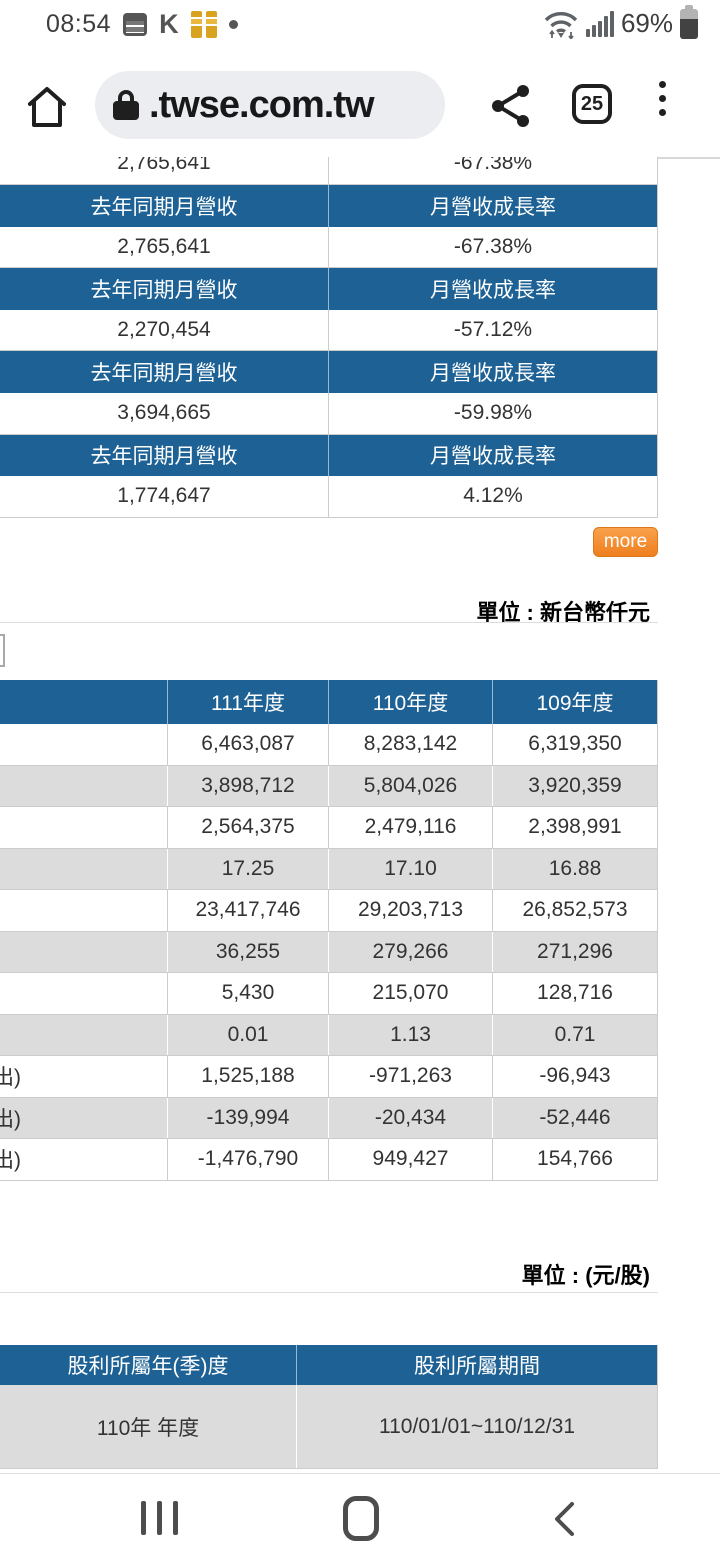 This screenshot has height=1561, width=720. I want to click on growth-value: -59.98%, so click(492, 413).